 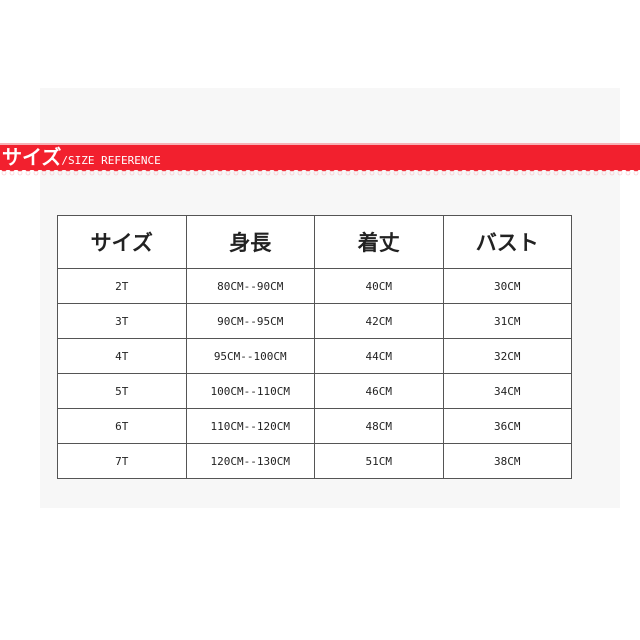 What do you see at coordinates (379, 321) in the screenshot?
I see `table-cell: 42CM` at bounding box center [379, 321].